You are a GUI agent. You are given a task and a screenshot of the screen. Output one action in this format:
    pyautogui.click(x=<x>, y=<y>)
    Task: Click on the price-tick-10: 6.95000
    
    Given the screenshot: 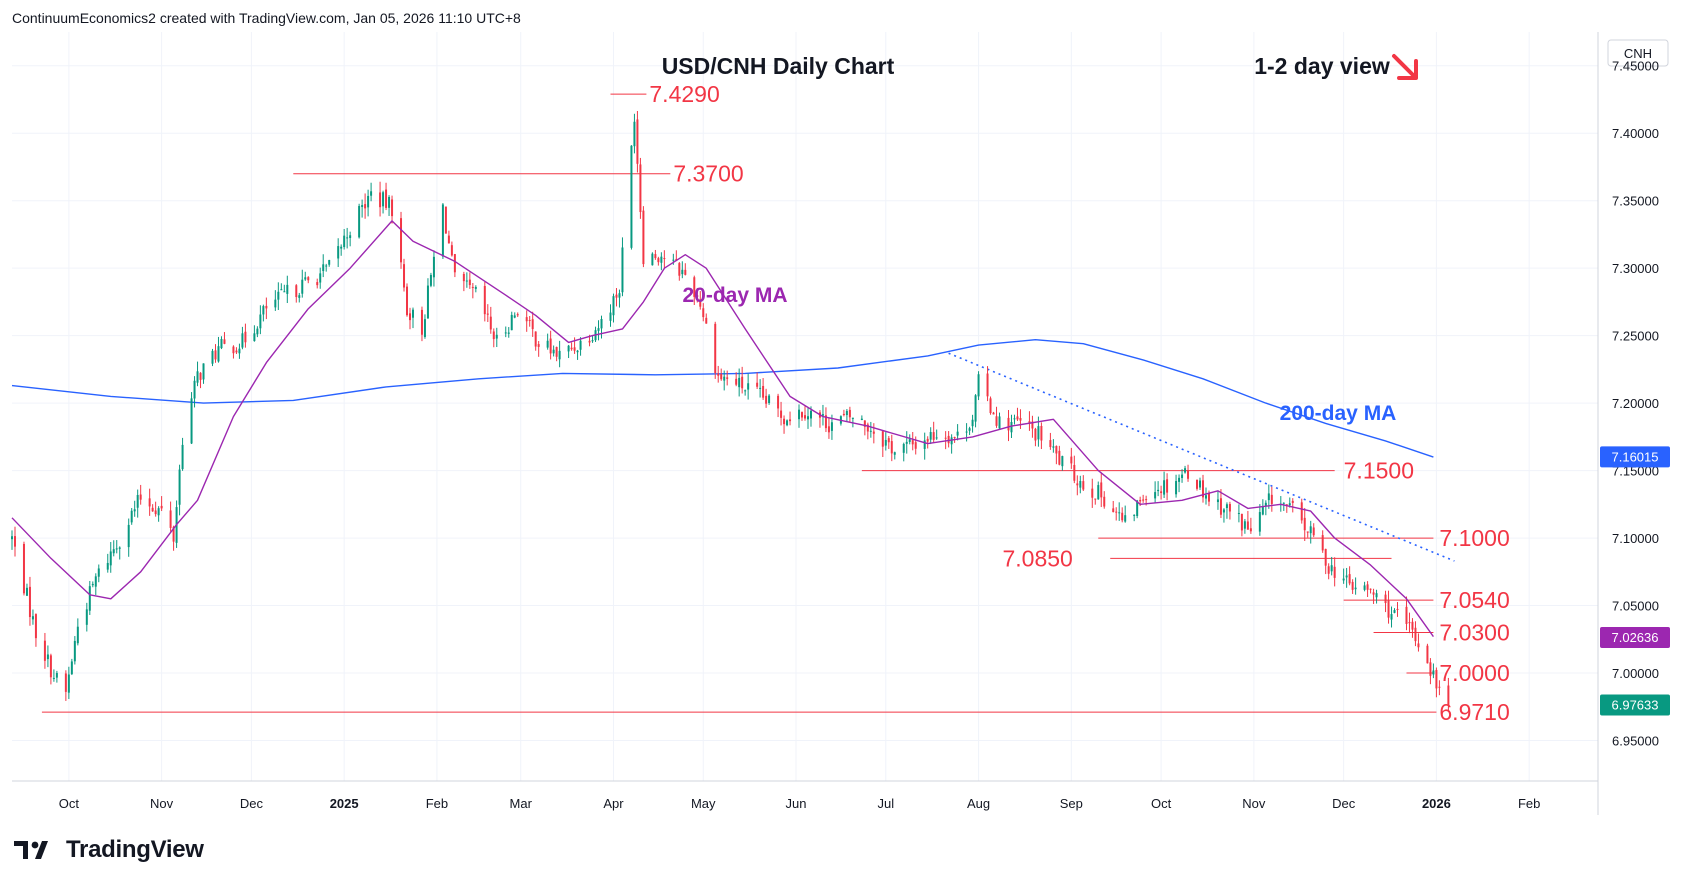 What is the action you would take?
    pyautogui.click(x=1635, y=741)
    